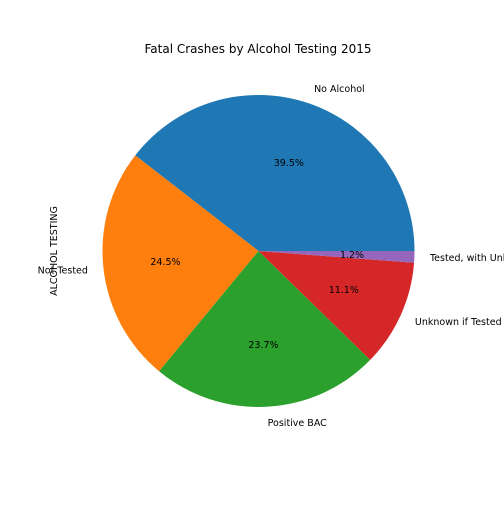 Image resolution: width=504 pixels, height=509 pixels. I want to click on pie-slice-not-tested, so click(180, 263).